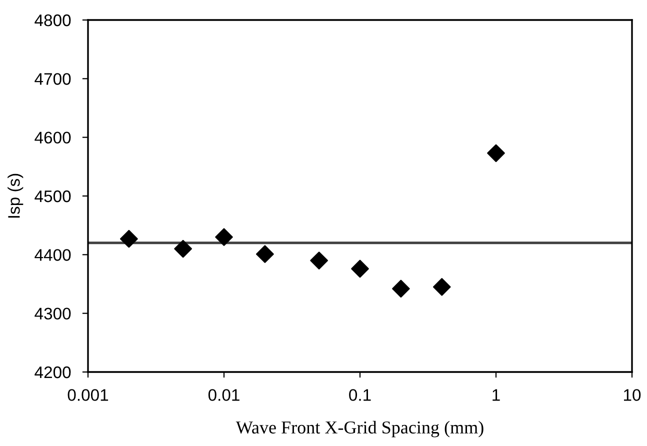  What do you see at coordinates (496, 395) in the screenshot?
I see `x-tick-label: 1` at bounding box center [496, 395].